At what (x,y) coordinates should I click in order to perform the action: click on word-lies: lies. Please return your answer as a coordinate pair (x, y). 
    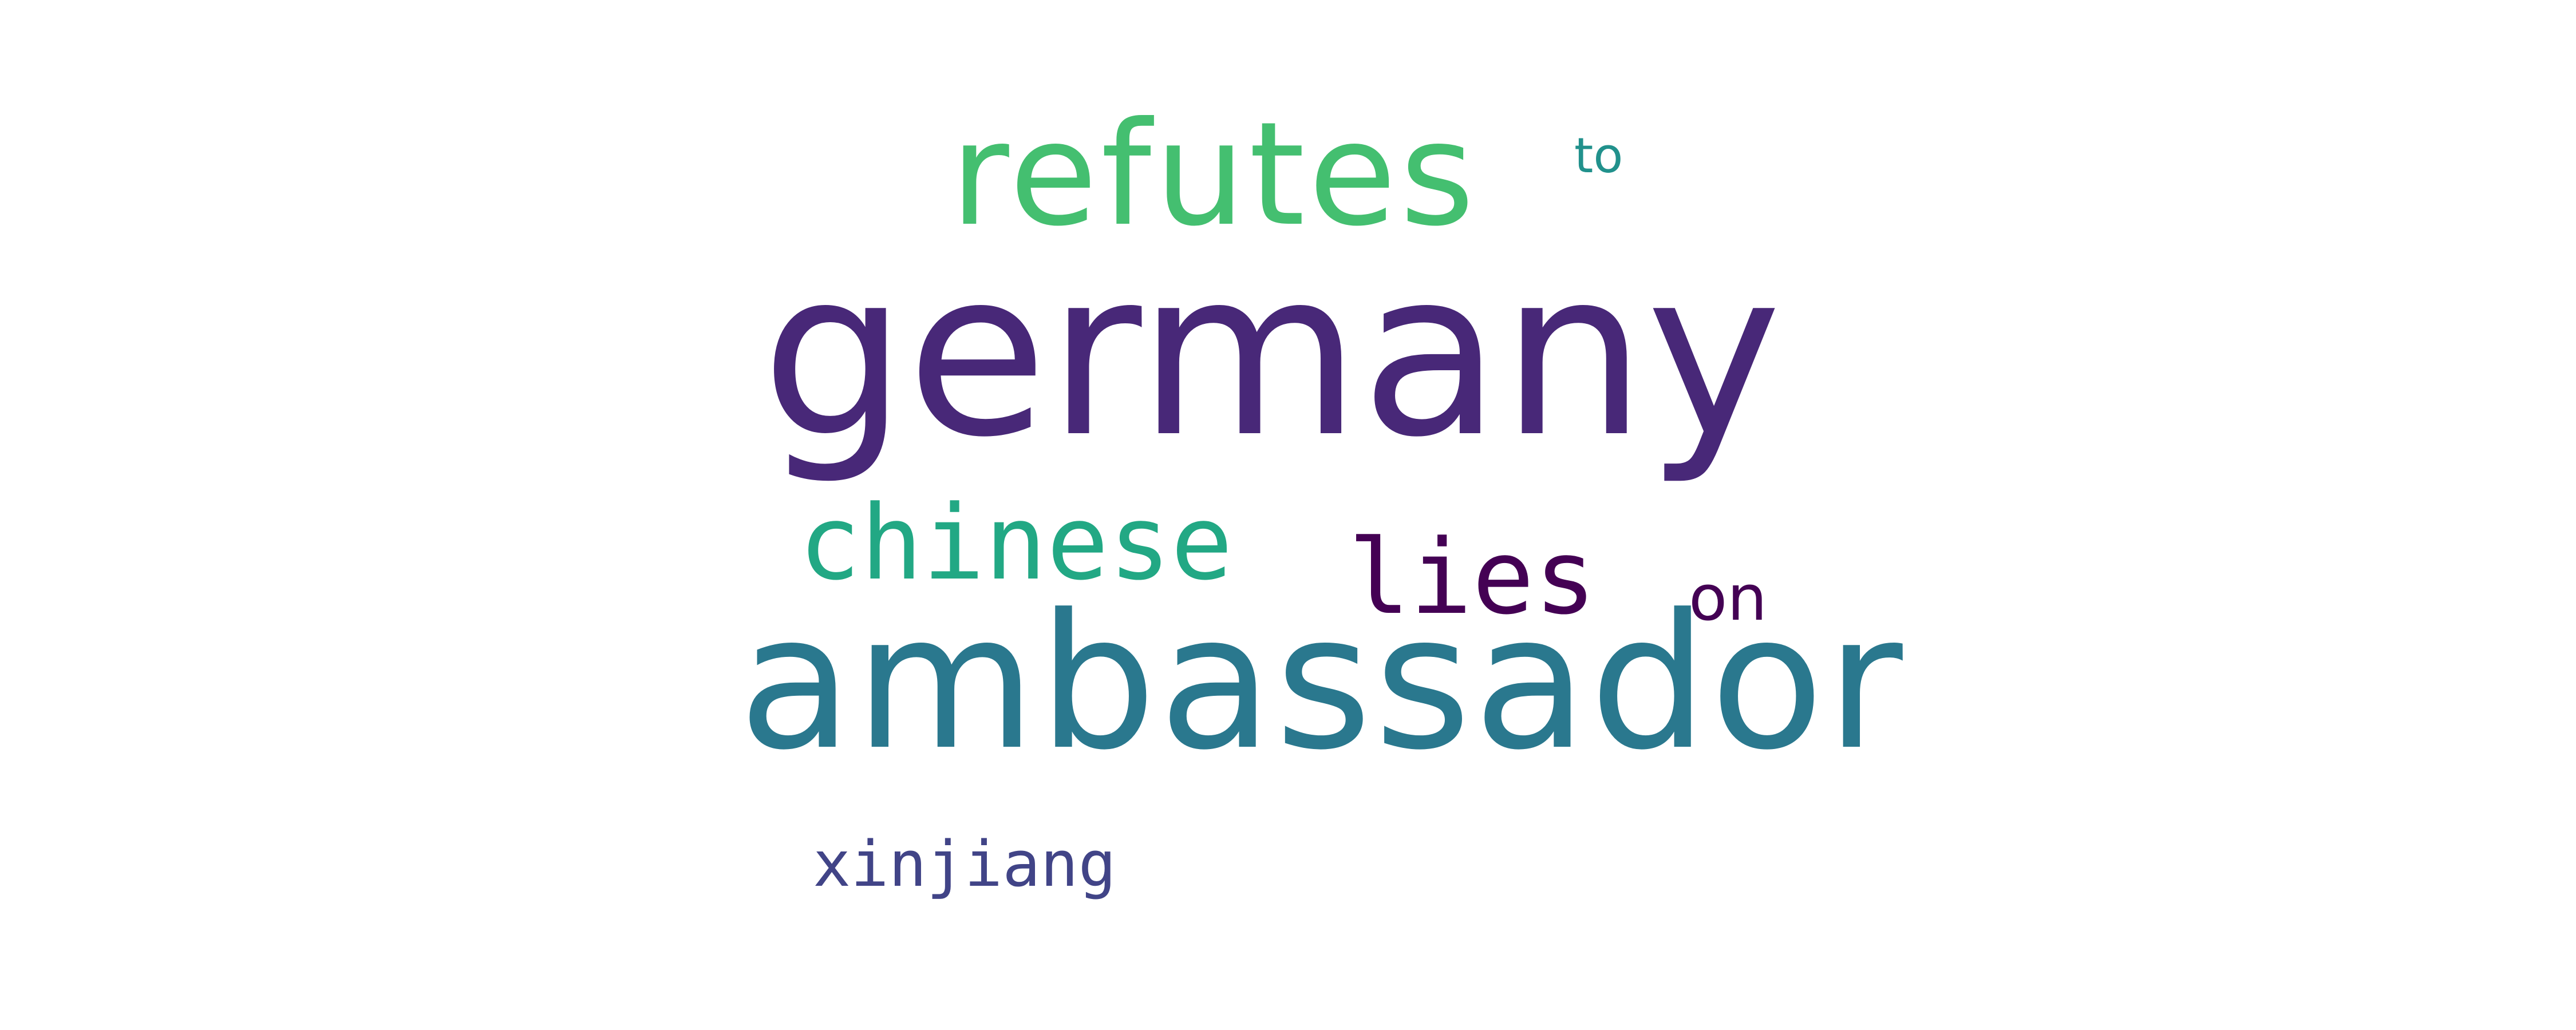
    Looking at the image, I should click on (1472, 577).